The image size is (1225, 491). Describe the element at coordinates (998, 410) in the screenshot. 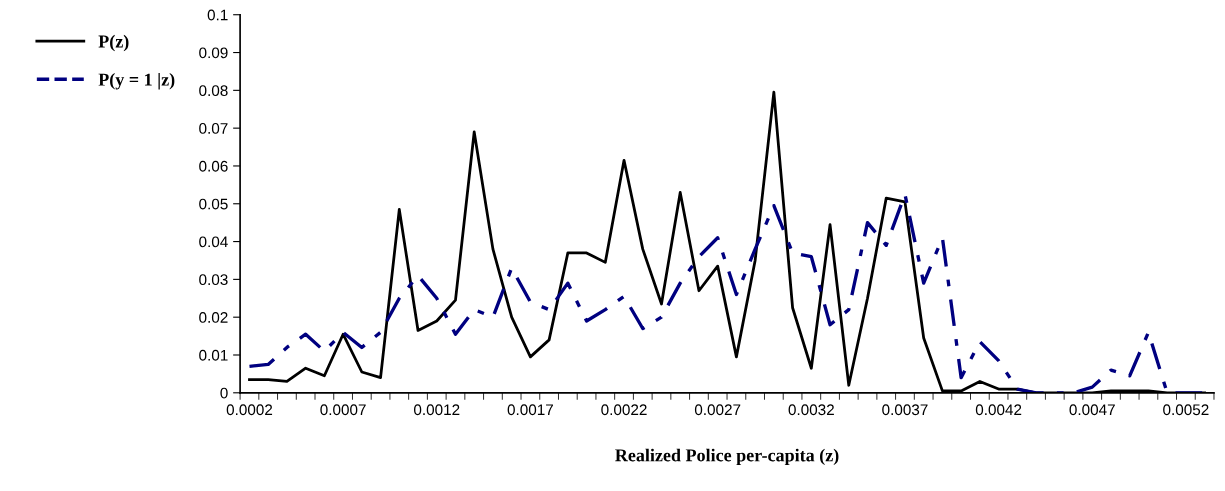

I see `x-tick-label: 0.0042` at that location.